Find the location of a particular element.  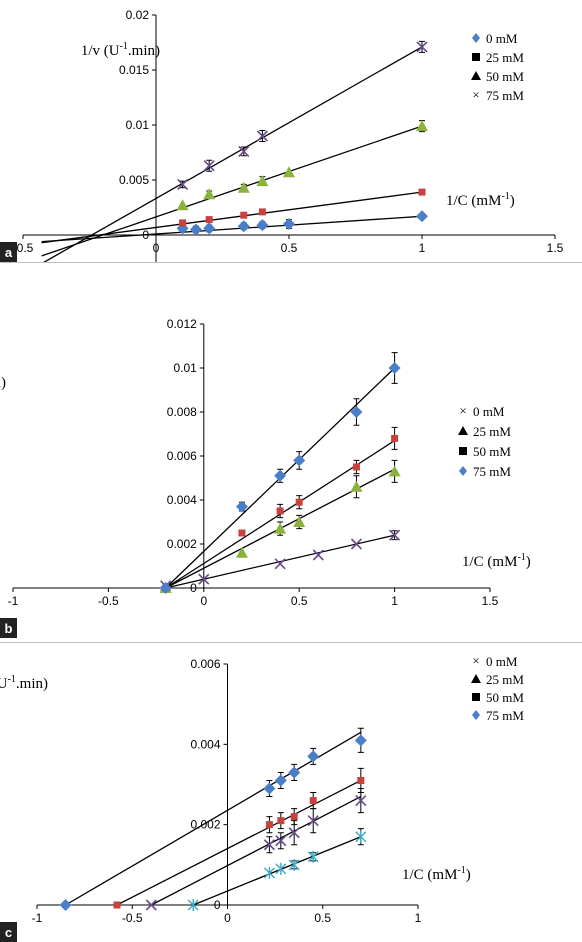

y-tick-label: 0.008 is located at coordinates (182, 412).